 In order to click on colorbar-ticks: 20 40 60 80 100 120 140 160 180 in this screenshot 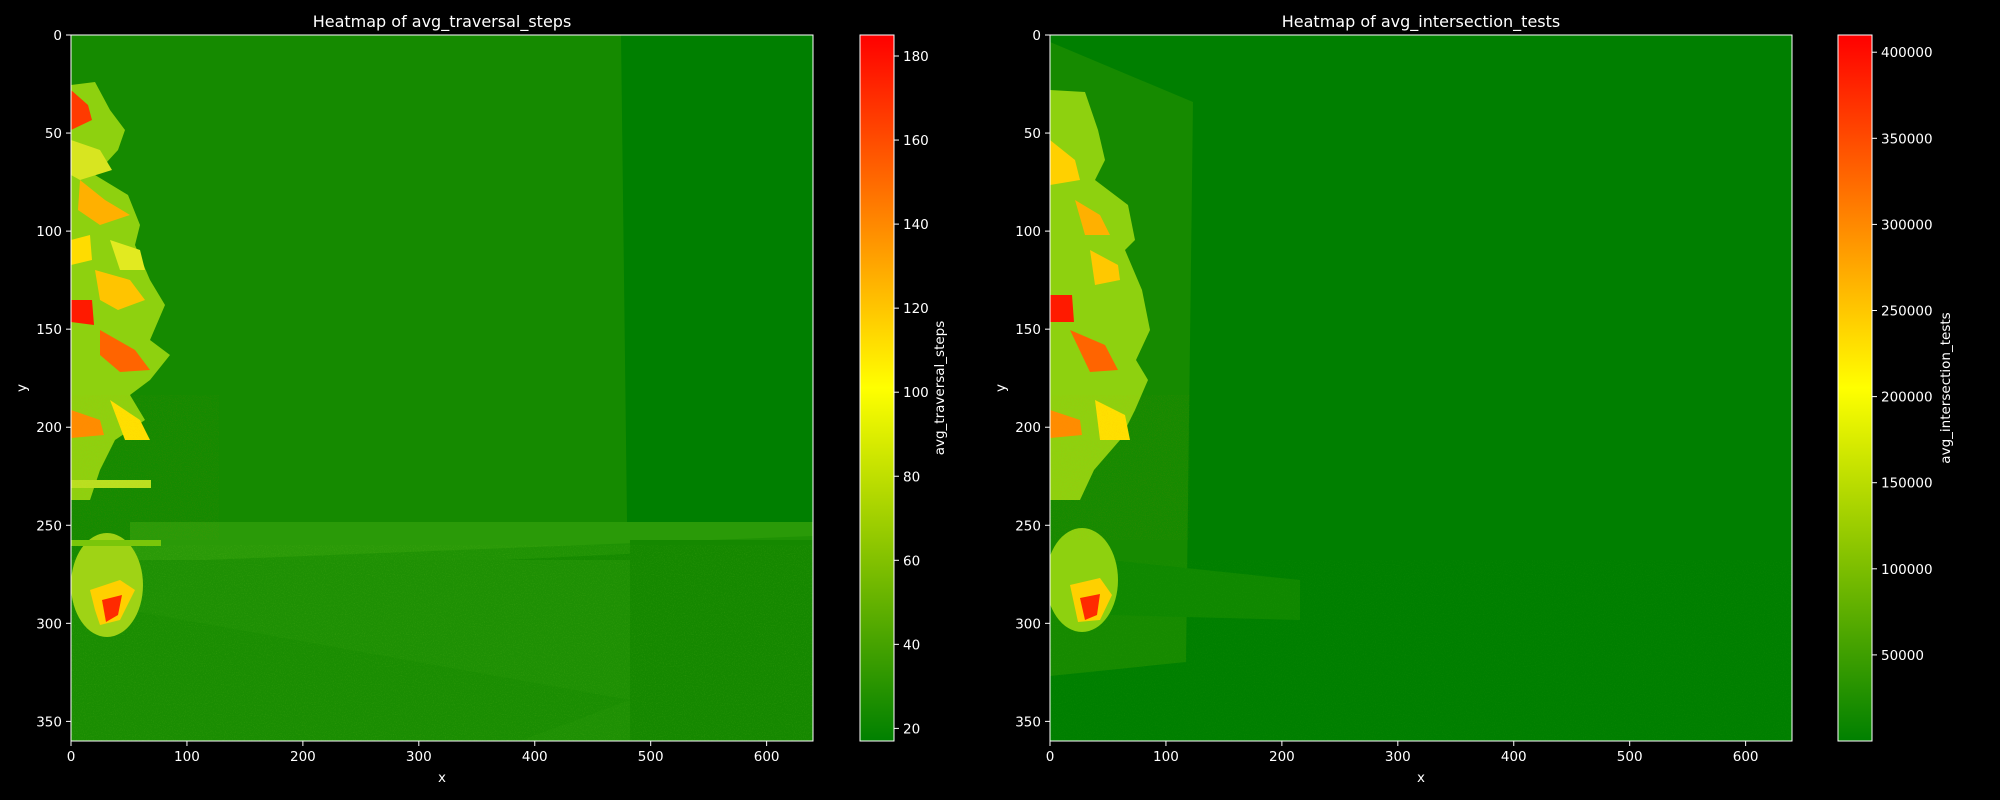, I will do `click(911, 393)`.